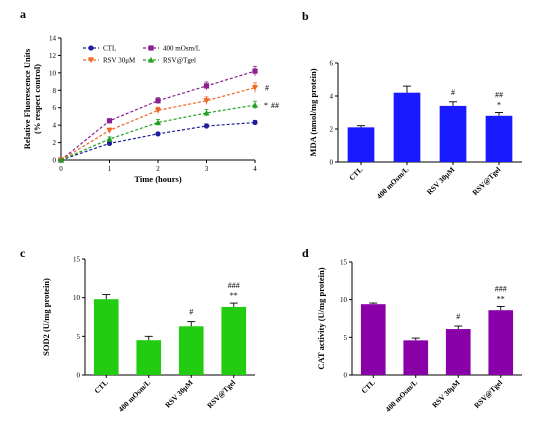 Image resolution: width=550 pixels, height=427 pixels. I want to click on panel-letter-b: b, so click(305, 16).